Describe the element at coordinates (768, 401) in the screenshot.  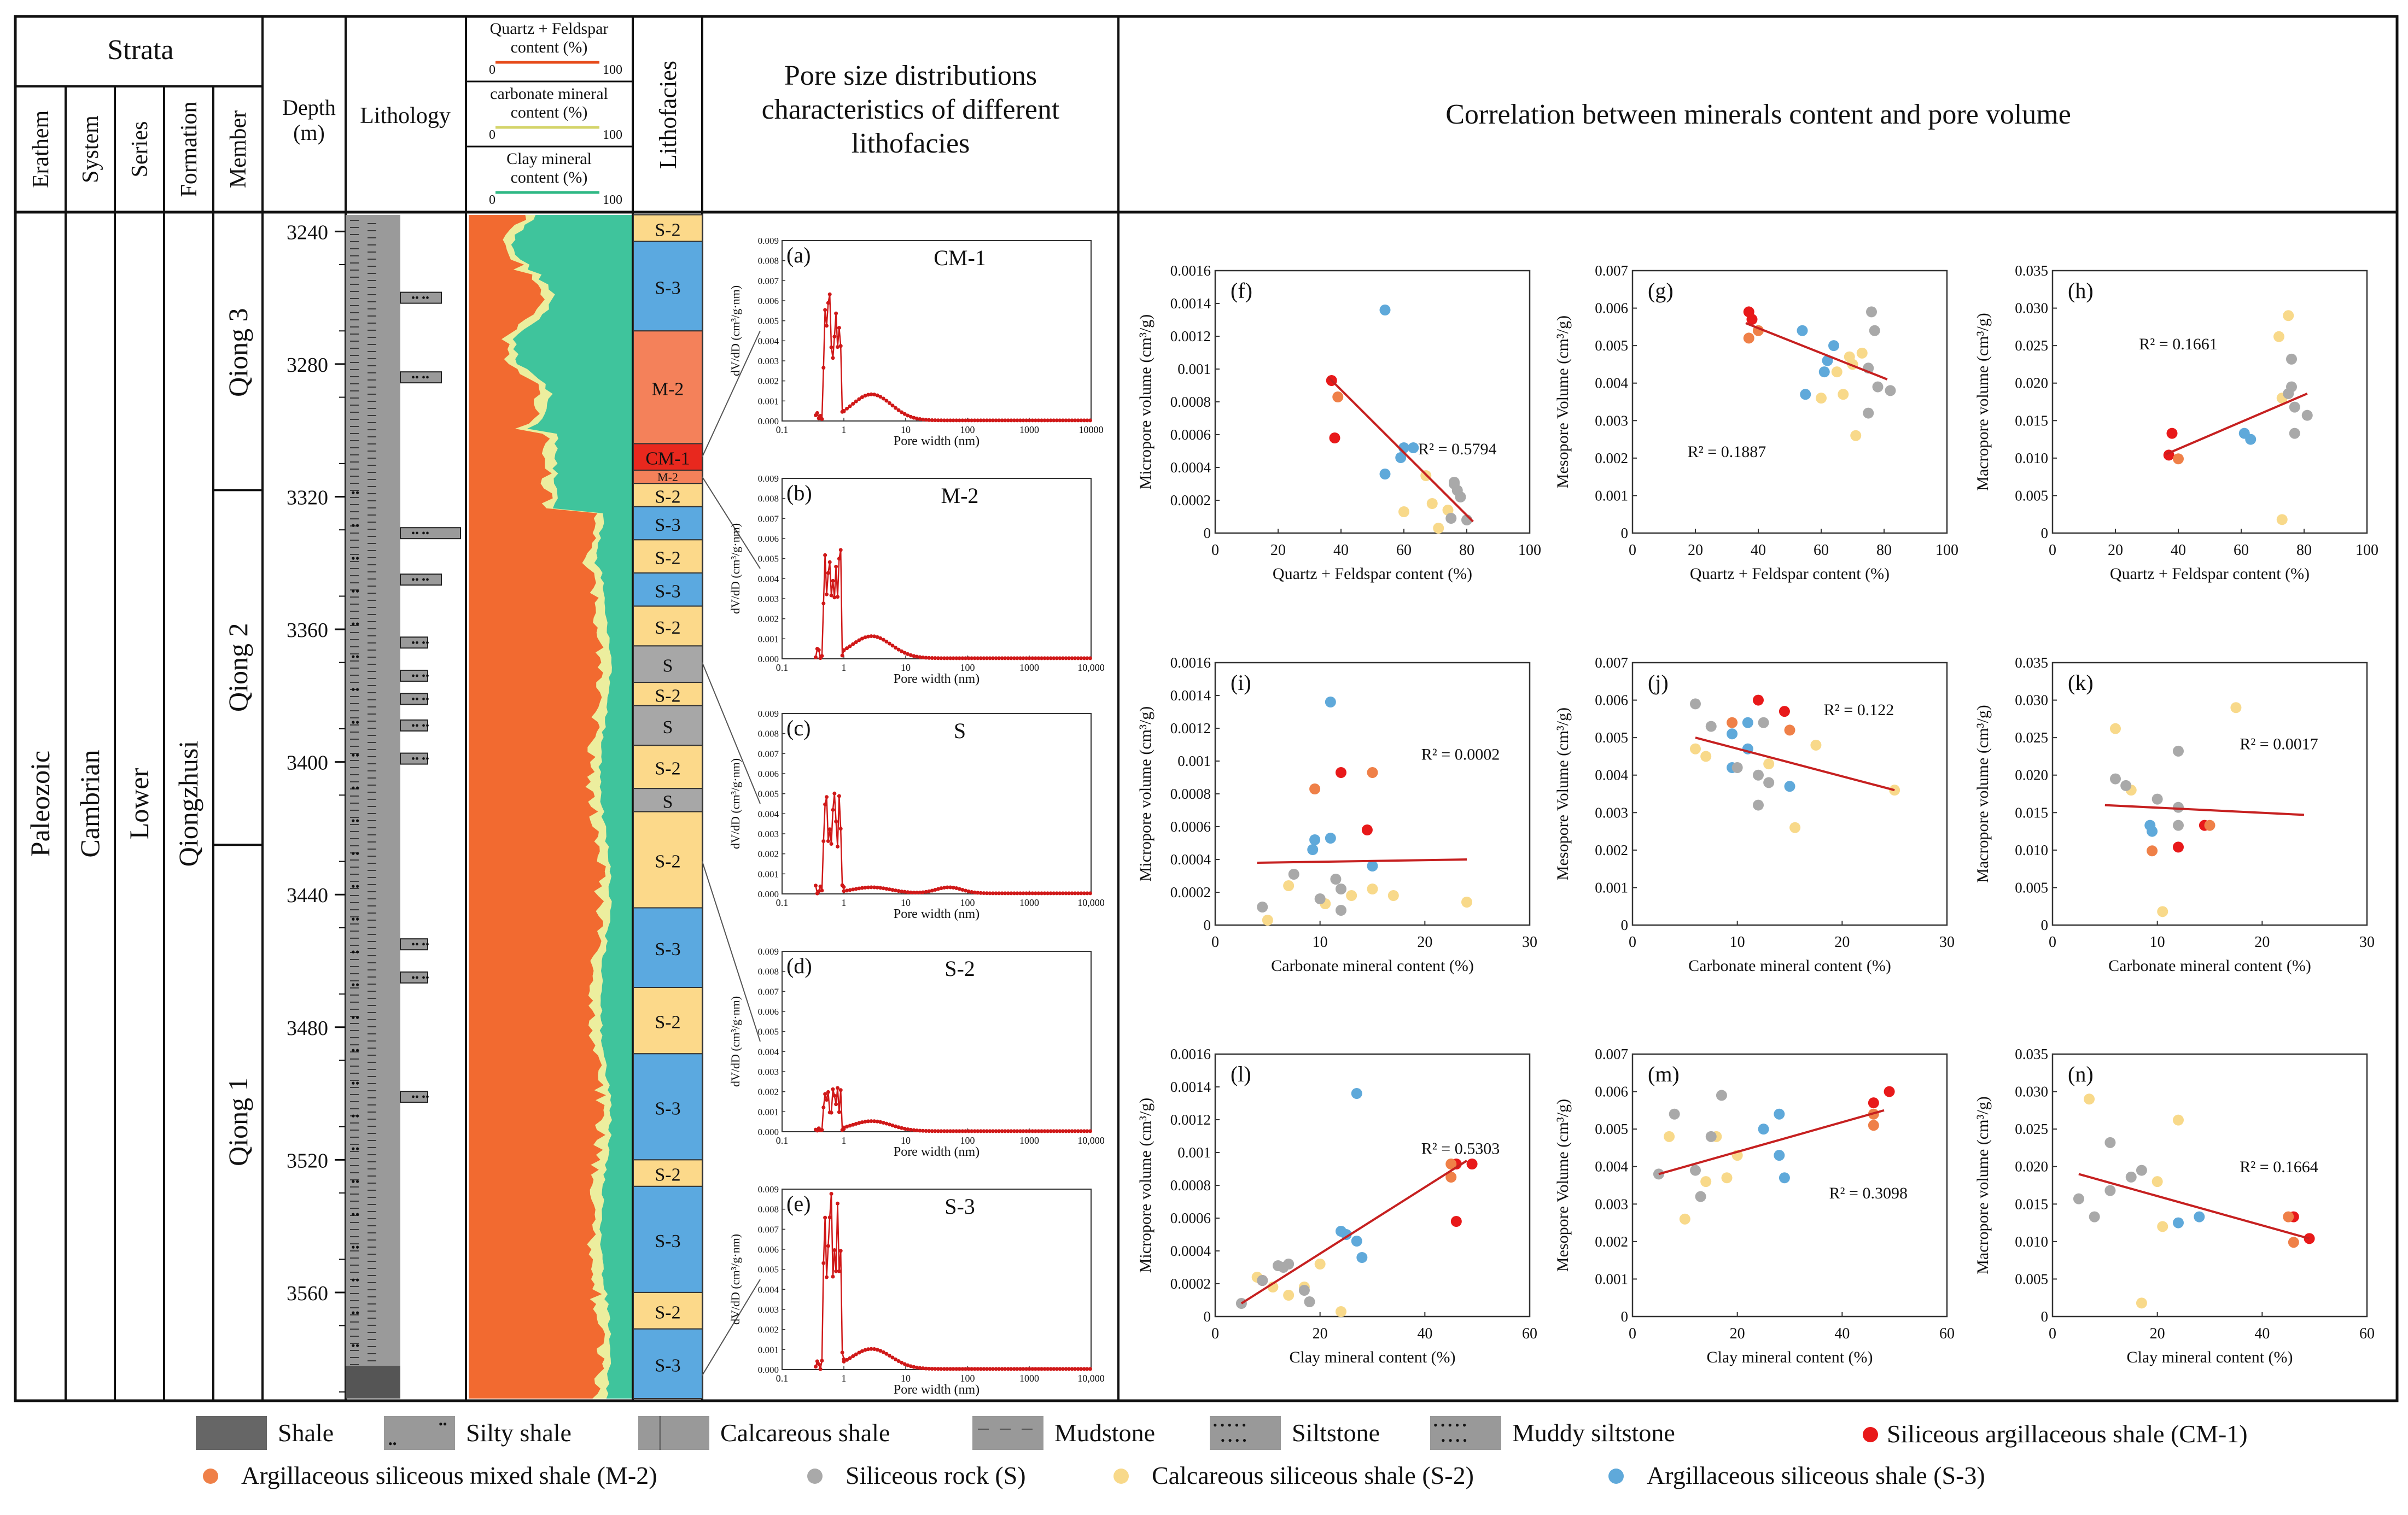
I see `psd-ytick-label: 0.001` at that location.